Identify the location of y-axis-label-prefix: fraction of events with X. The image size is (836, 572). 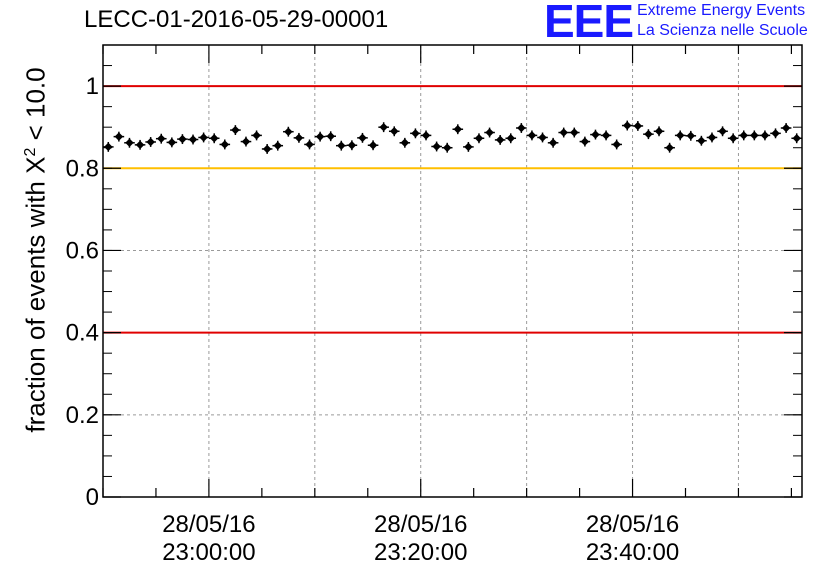
(35, 294).